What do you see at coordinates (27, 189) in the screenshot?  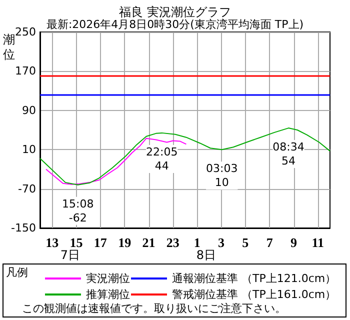 I see `y-tick-label: -70` at bounding box center [27, 189].